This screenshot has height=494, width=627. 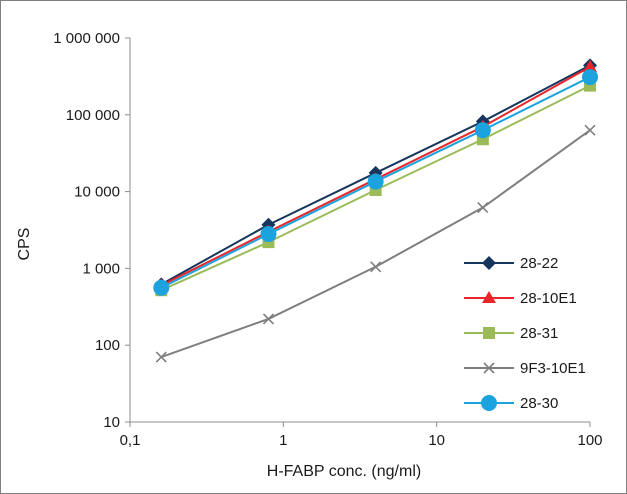 I want to click on y-tick-label: 10 000, so click(x=97, y=192).